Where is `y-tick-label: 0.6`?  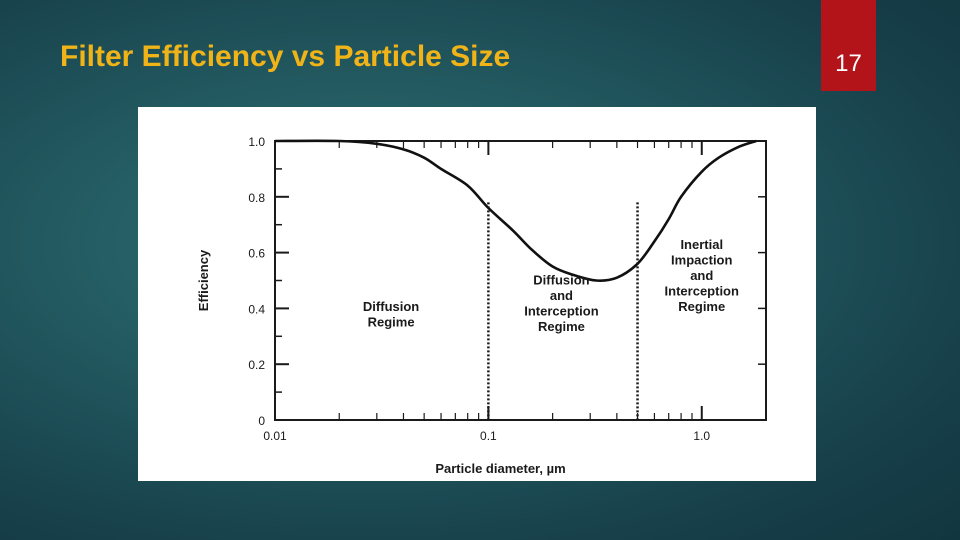
y-tick-label: 0.6 is located at coordinates (256, 254).